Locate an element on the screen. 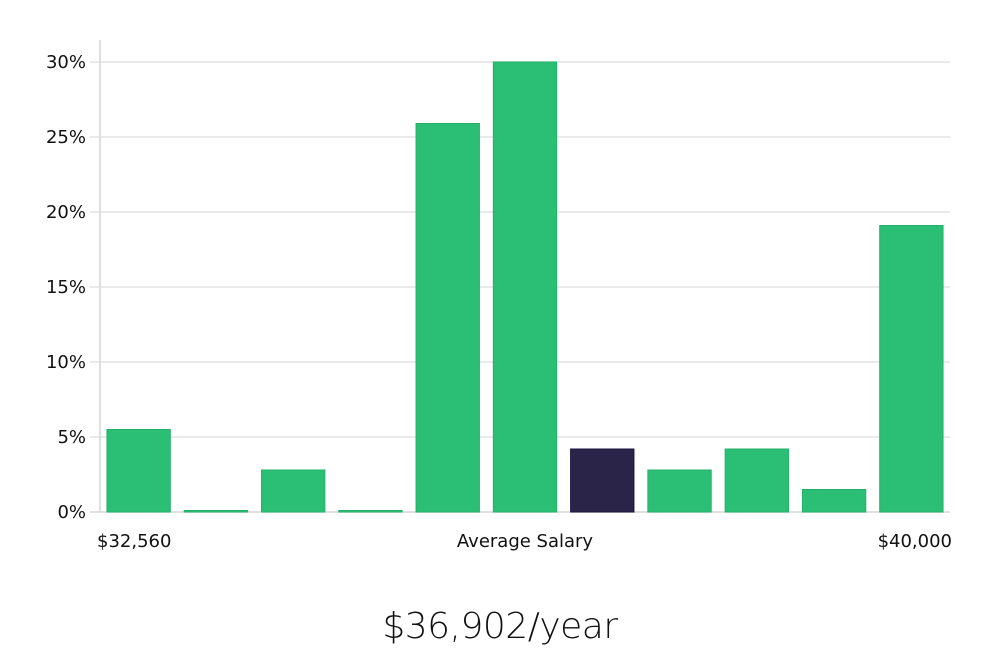 The width and height of the screenshot is (1000, 660). y-axis-tick-labels: 0% 5% 10% 15% 20% 25% 30% is located at coordinates (66, 287).